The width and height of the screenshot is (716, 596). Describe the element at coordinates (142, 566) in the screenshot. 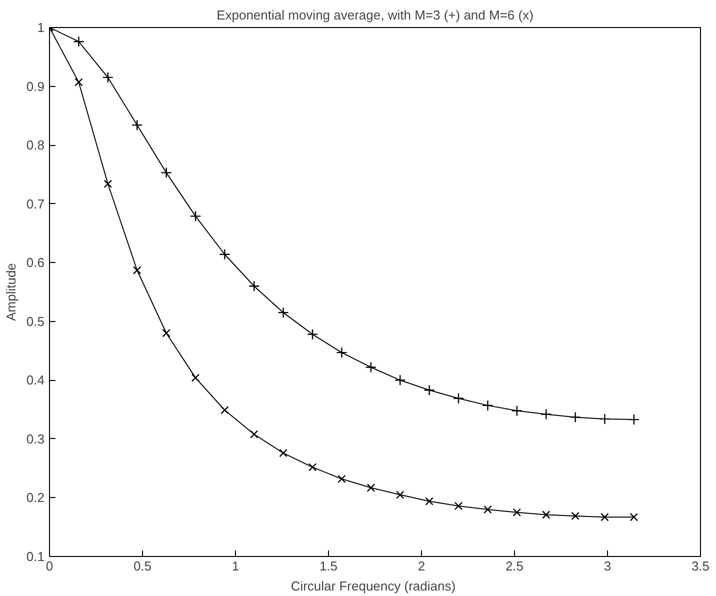

I see `x-tick-label: 0.5` at that location.